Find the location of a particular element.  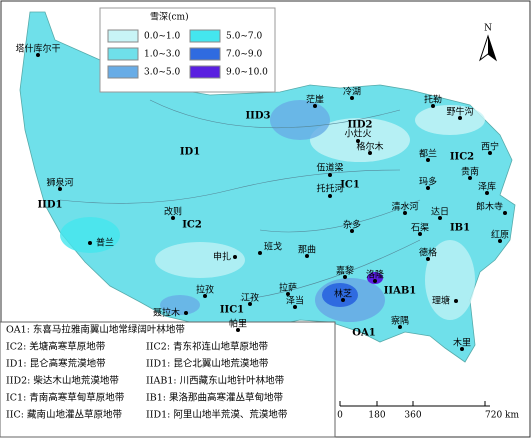

place-label: 狮泉河 is located at coordinates (59, 183).